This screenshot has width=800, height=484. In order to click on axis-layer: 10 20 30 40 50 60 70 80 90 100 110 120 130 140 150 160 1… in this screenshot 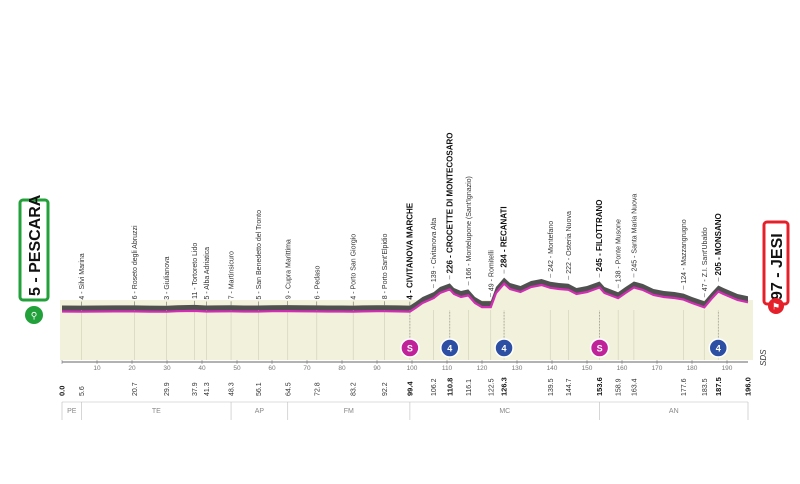, I will do `click(405, 378)`.